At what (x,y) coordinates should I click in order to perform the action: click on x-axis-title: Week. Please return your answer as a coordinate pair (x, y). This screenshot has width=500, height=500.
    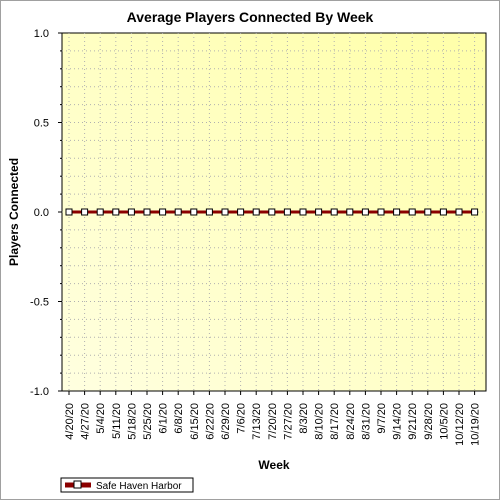
    Looking at the image, I should click on (273, 465).